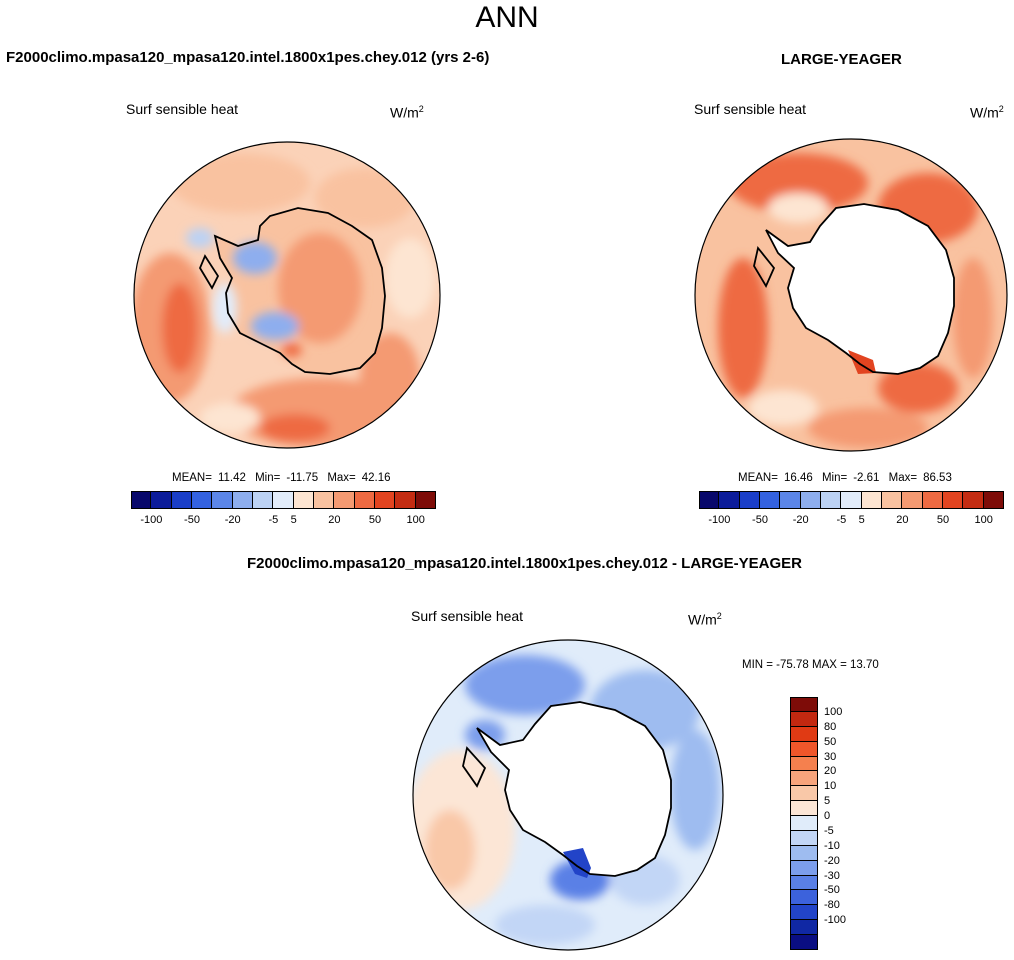 The image size is (1014, 960). Describe the element at coordinates (854, 289) in the screenshot. I see `ref-coastline` at that location.